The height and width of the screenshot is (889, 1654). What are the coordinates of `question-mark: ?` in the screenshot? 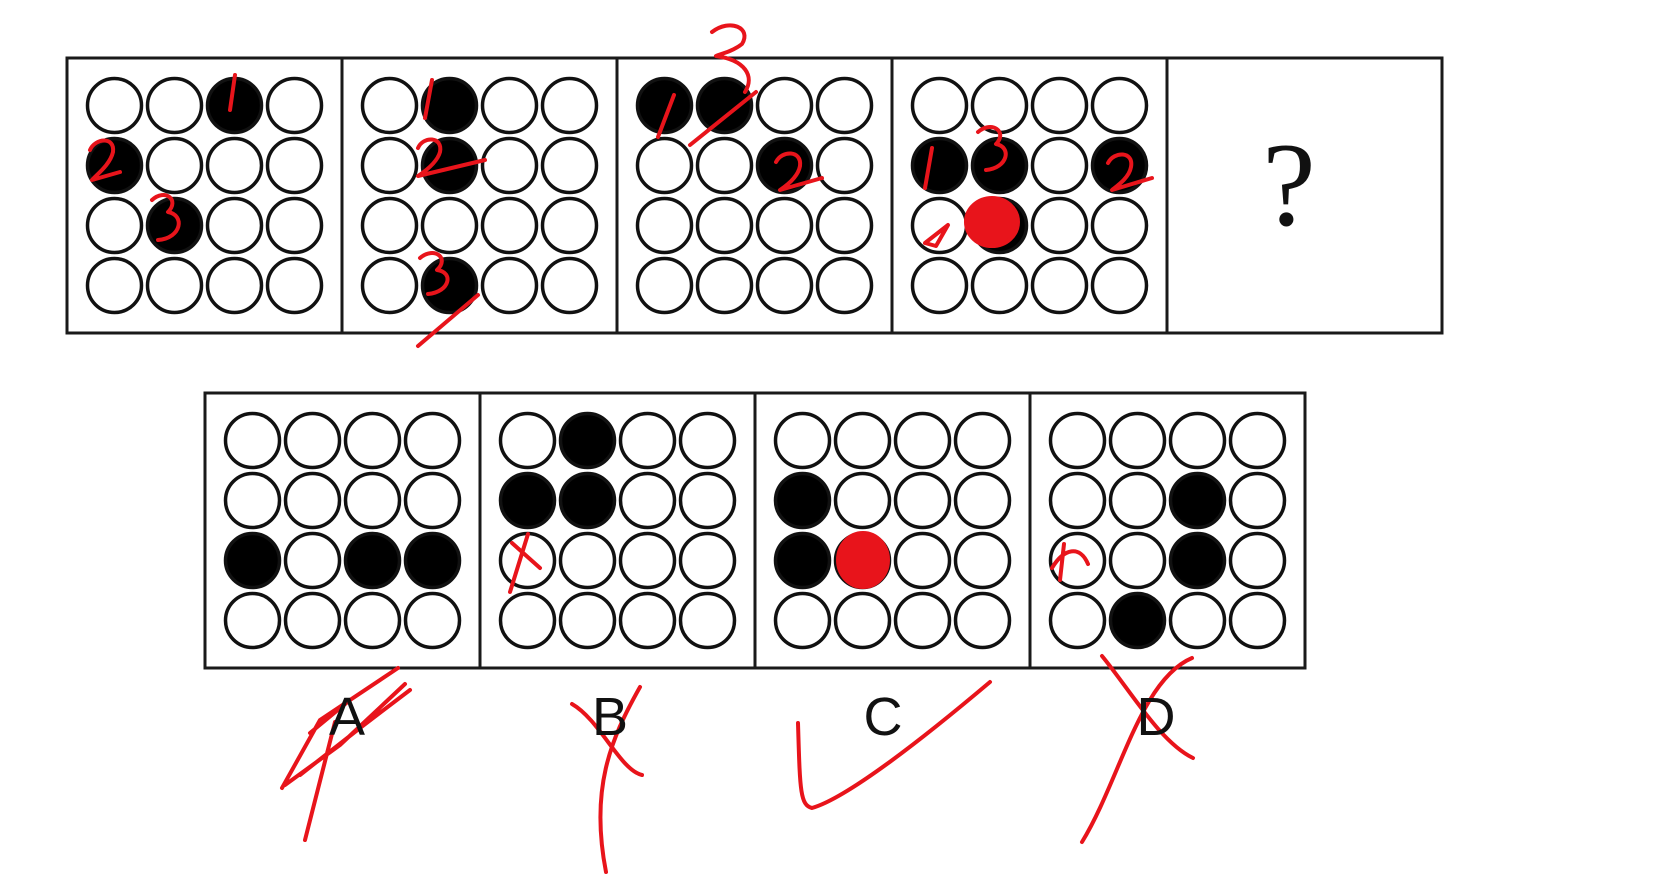 It's located at (1289, 184).